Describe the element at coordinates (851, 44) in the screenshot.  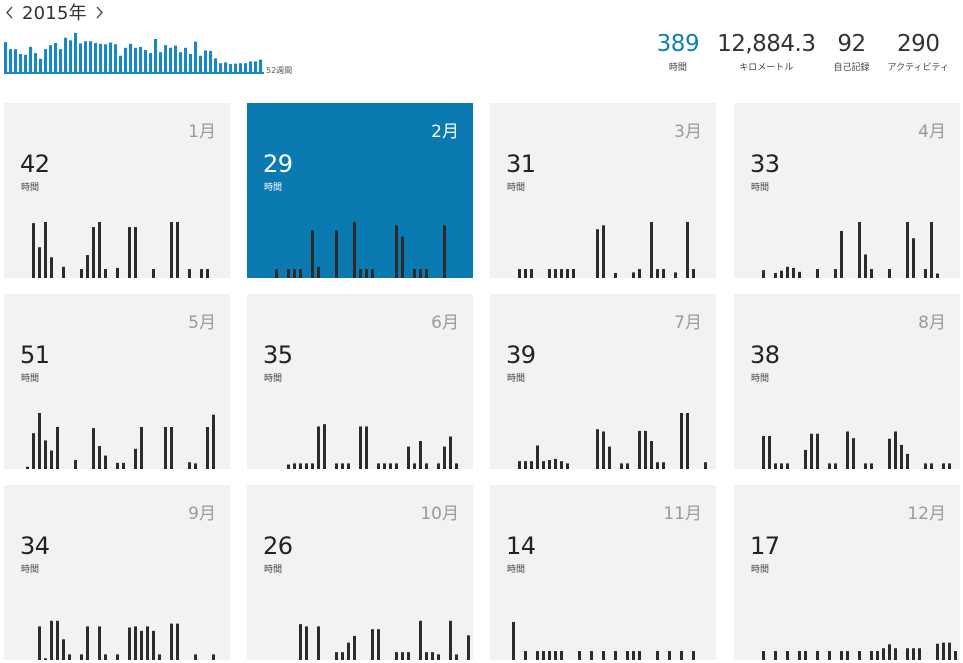
I see `stat-value: 92` at that location.